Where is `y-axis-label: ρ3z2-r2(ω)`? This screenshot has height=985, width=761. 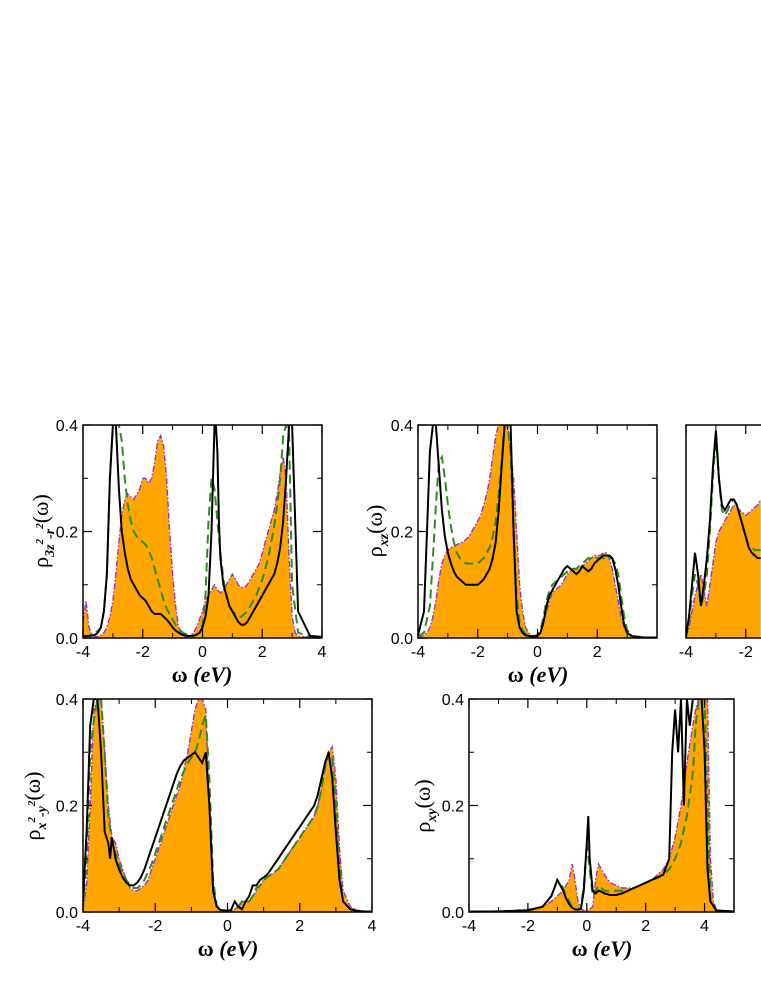 y-axis-label: ρ3z2-r2(ω) is located at coordinates (43, 531).